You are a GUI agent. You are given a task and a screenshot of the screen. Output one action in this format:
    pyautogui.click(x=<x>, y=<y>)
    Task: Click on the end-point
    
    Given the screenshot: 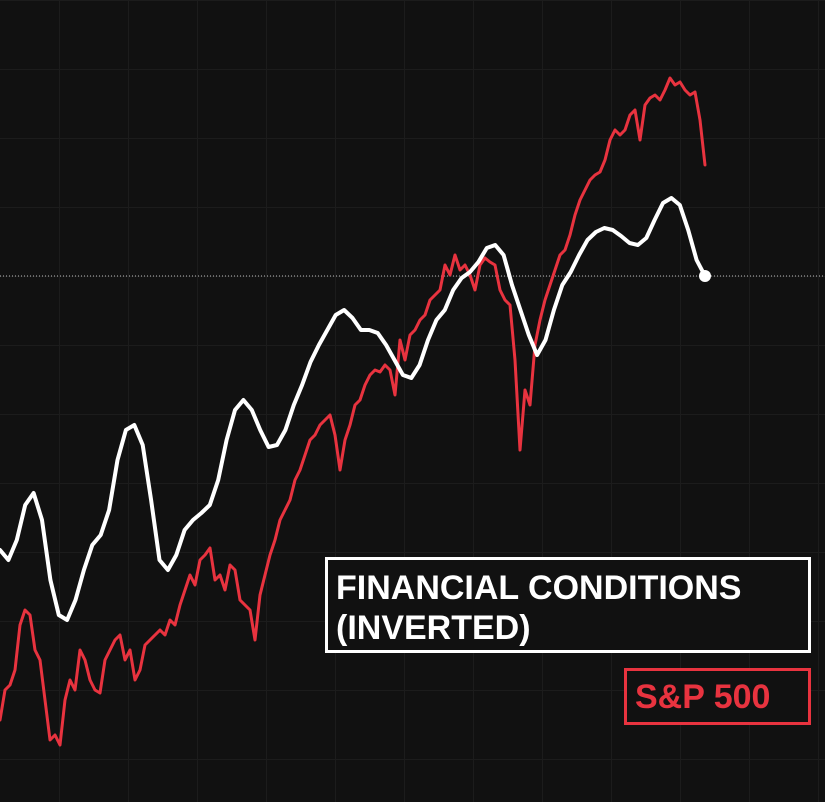 What is the action you would take?
    pyautogui.click(x=705, y=276)
    